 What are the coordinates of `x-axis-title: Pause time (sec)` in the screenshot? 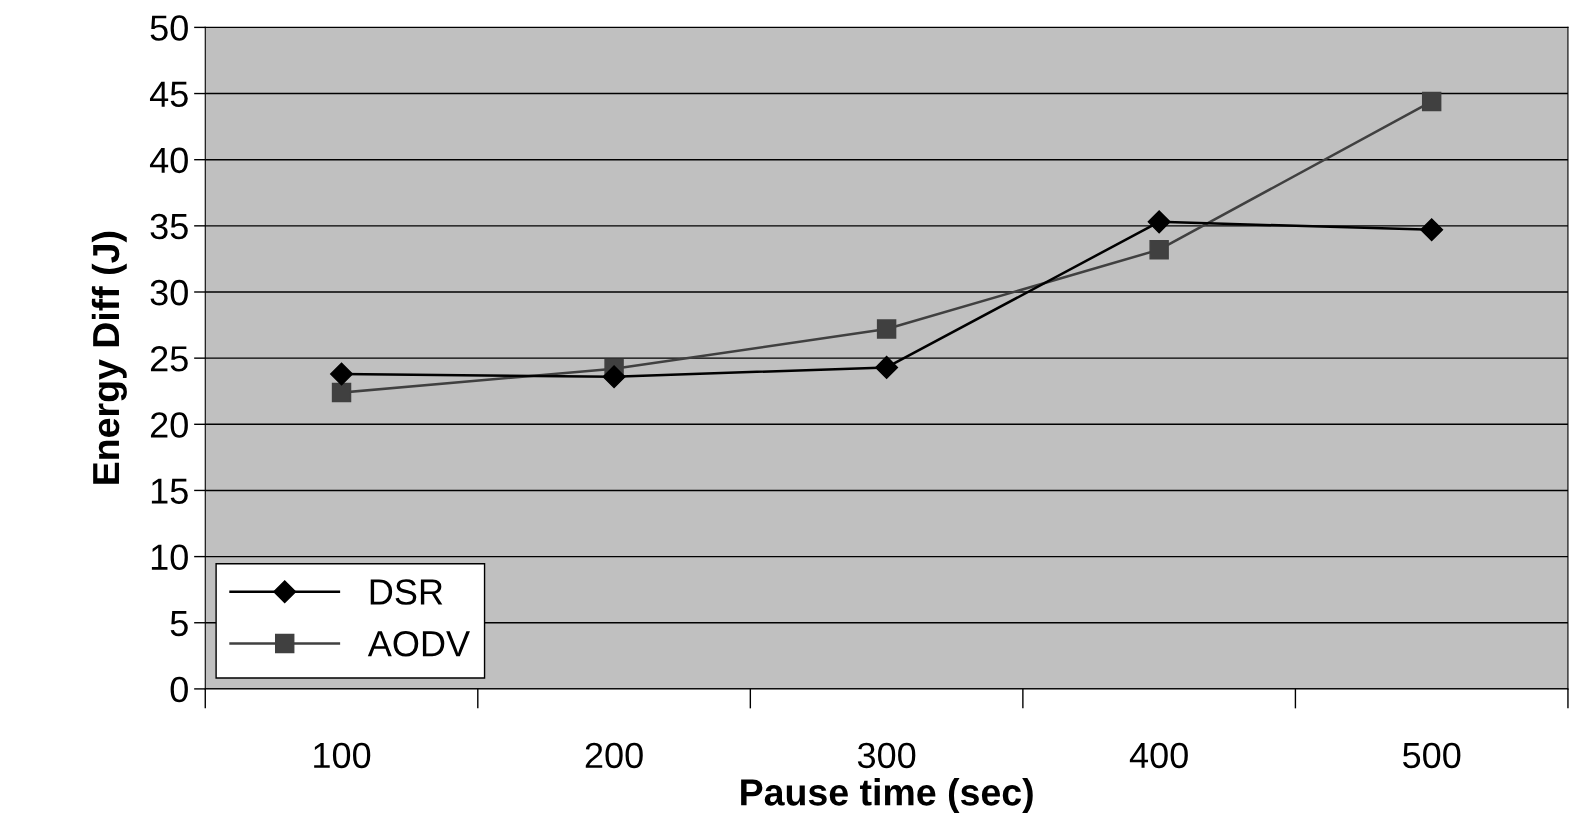 It's located at (887, 796).